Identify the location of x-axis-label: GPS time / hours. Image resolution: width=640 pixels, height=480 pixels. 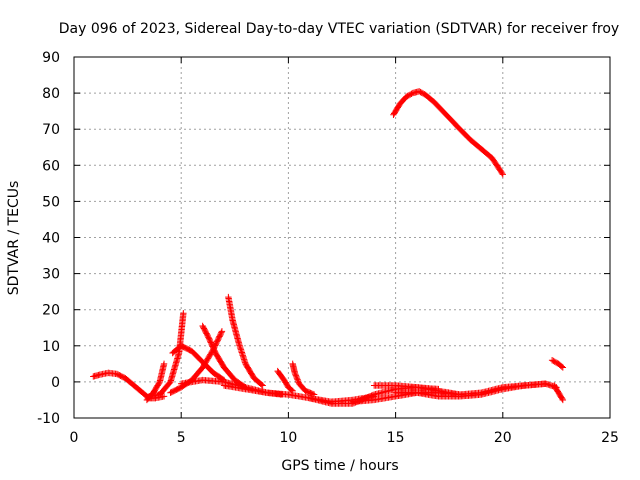
(339, 466).